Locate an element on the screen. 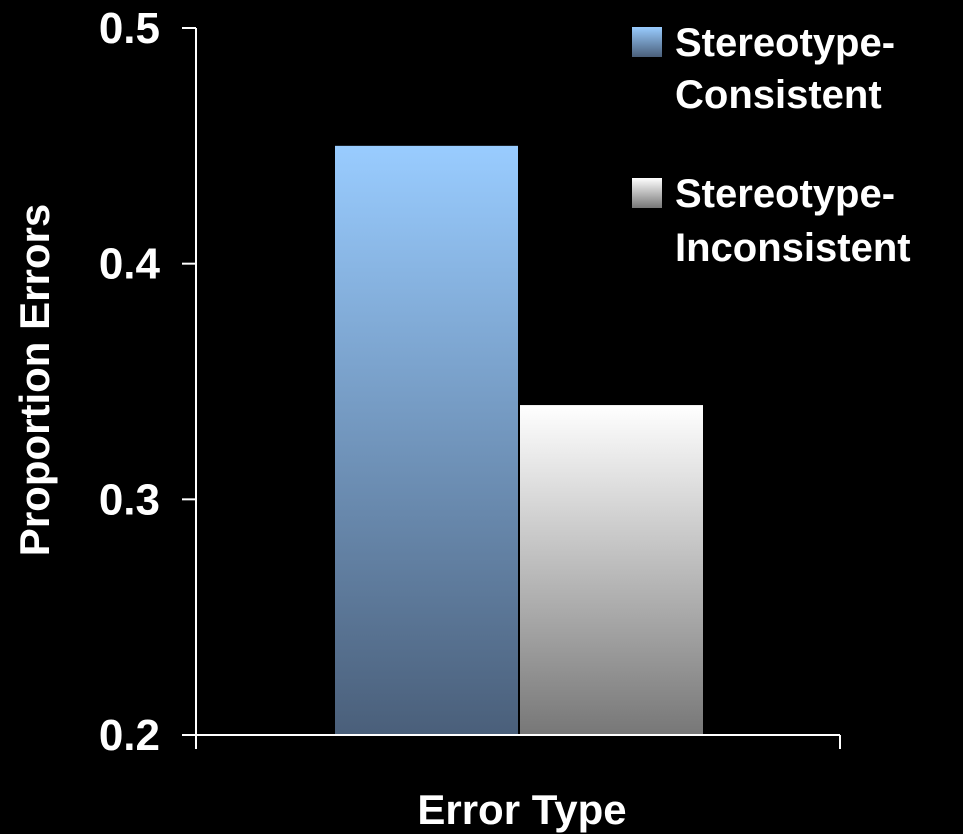 The image size is (963, 834). y-tick-label: 0.5 is located at coordinates (129, 28).